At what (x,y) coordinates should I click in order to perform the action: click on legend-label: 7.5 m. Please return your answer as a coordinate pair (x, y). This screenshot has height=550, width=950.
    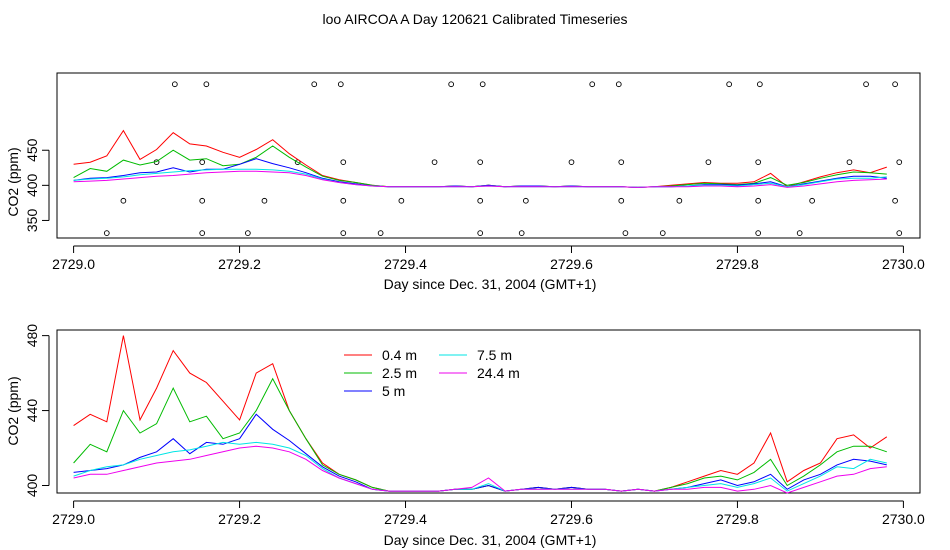
    Looking at the image, I should click on (494, 355).